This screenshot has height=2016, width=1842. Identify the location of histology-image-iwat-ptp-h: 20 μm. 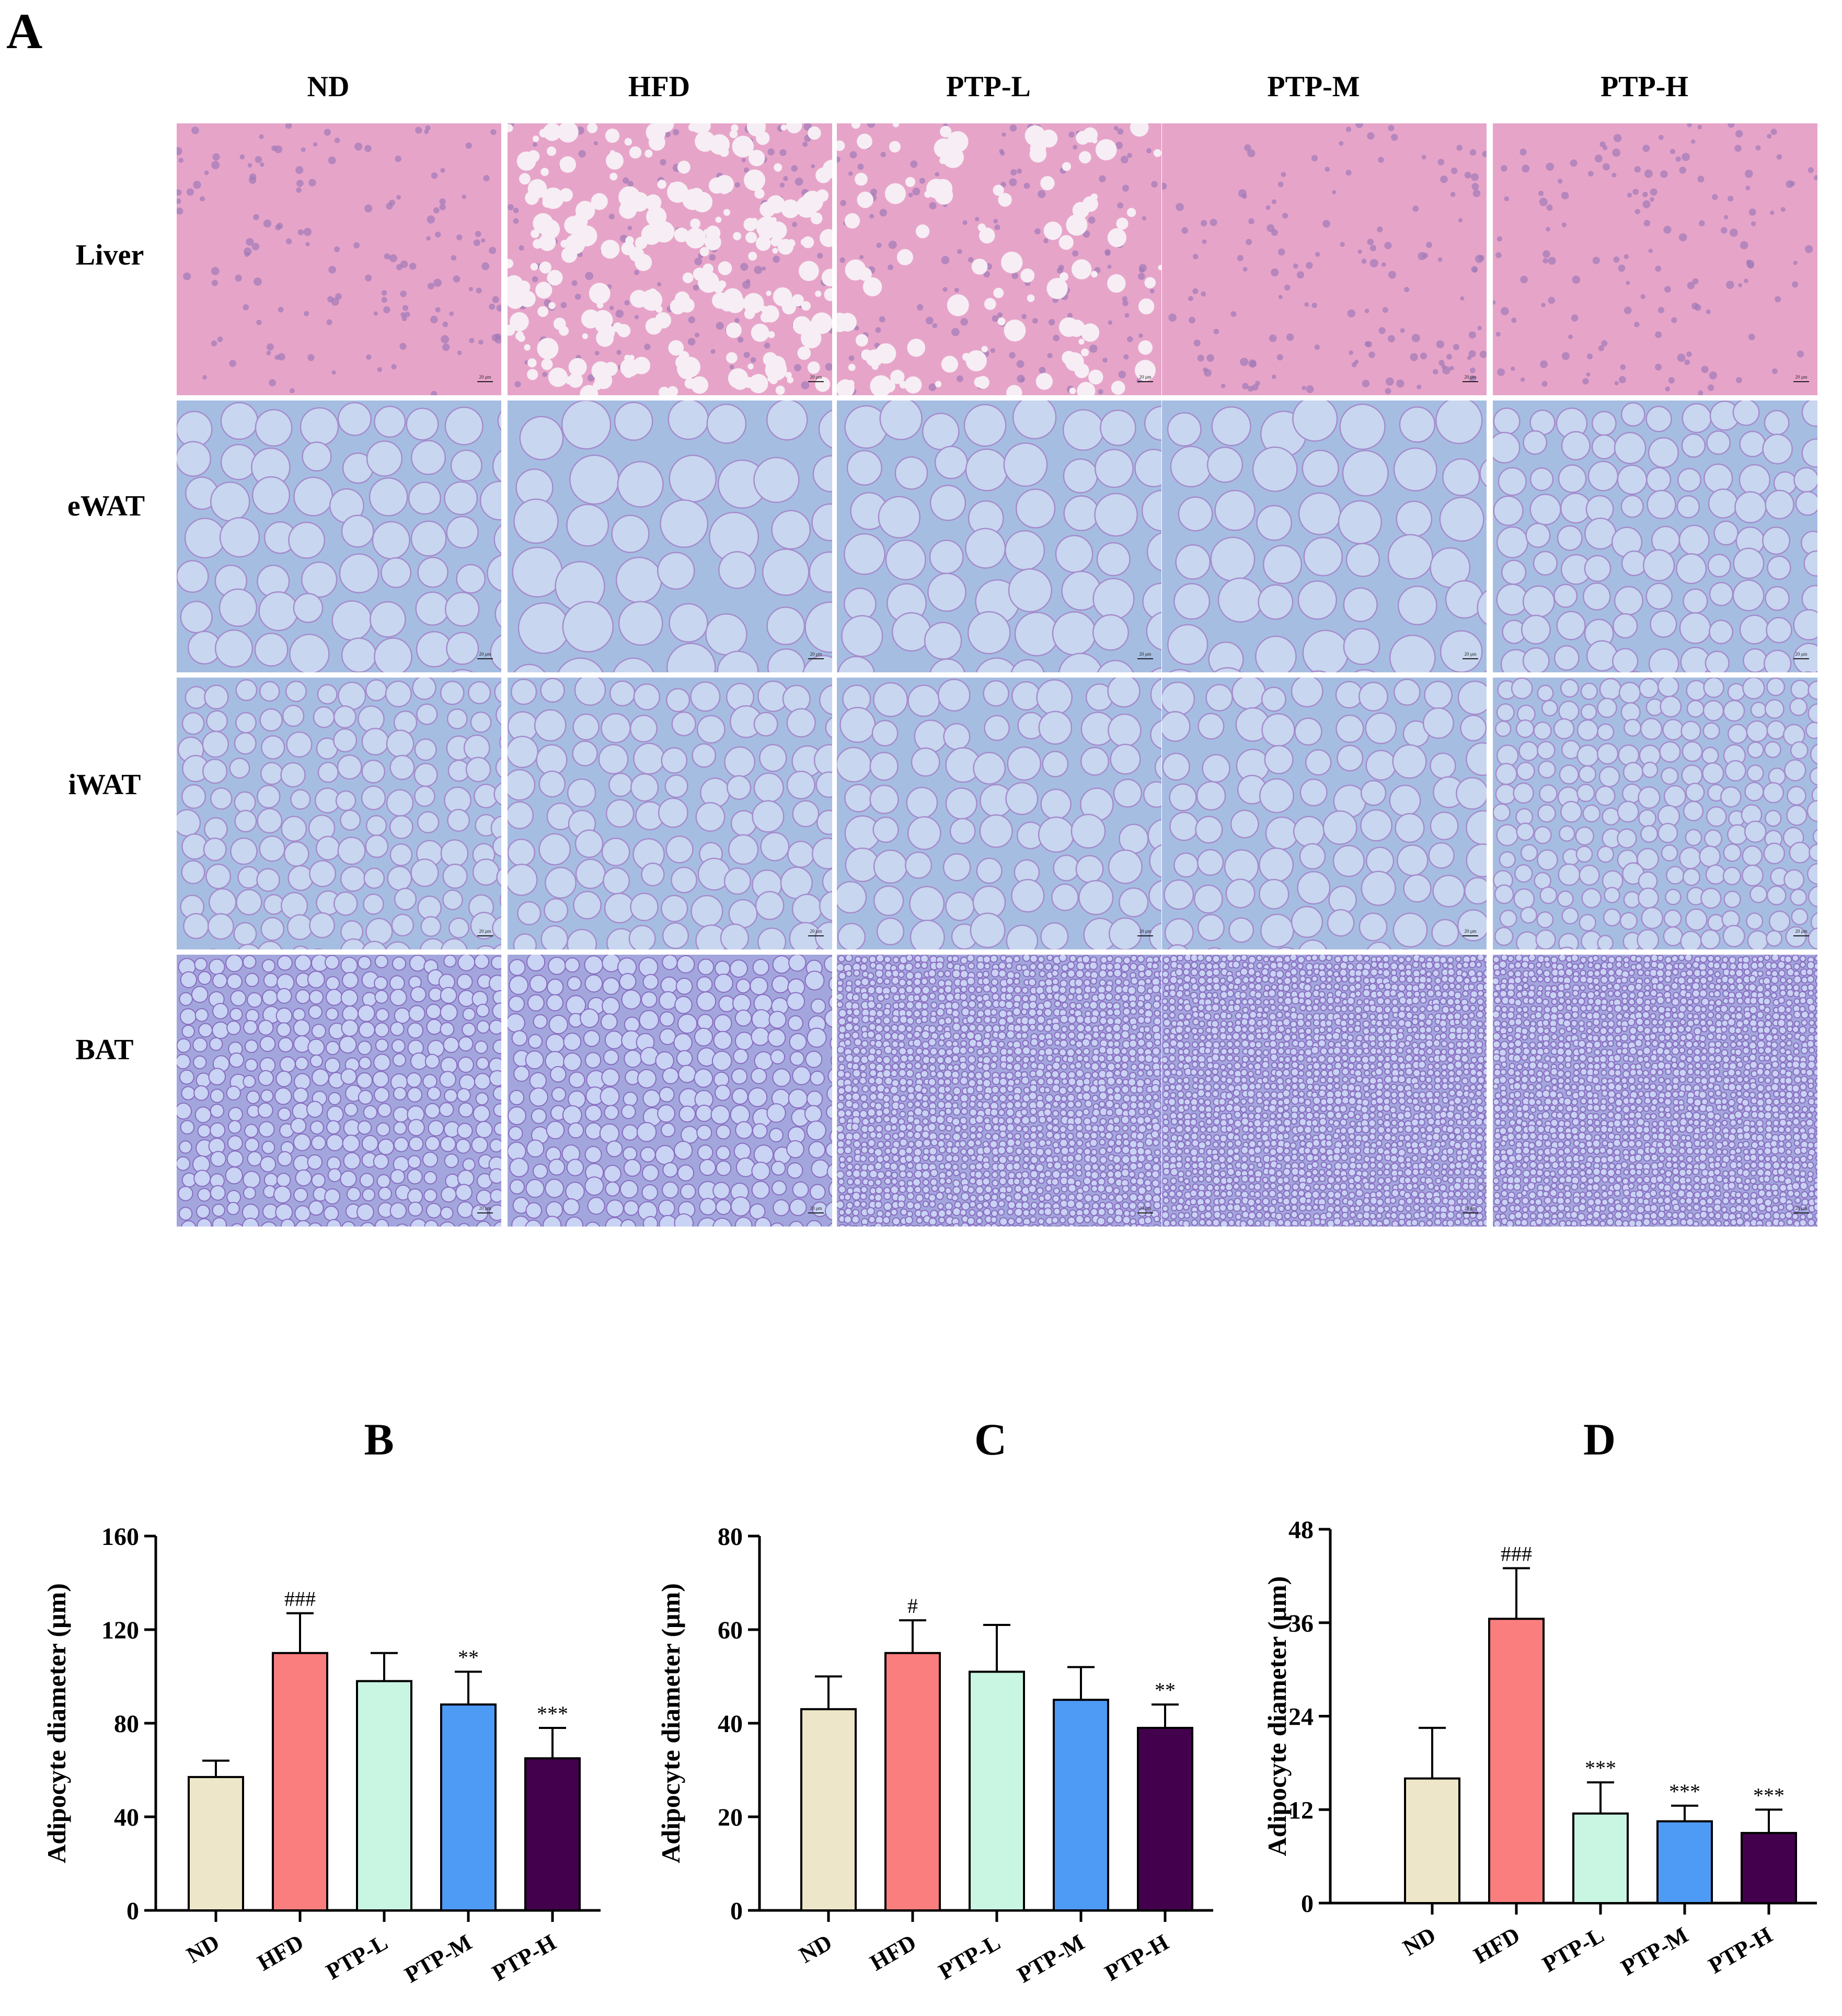
(1655, 814).